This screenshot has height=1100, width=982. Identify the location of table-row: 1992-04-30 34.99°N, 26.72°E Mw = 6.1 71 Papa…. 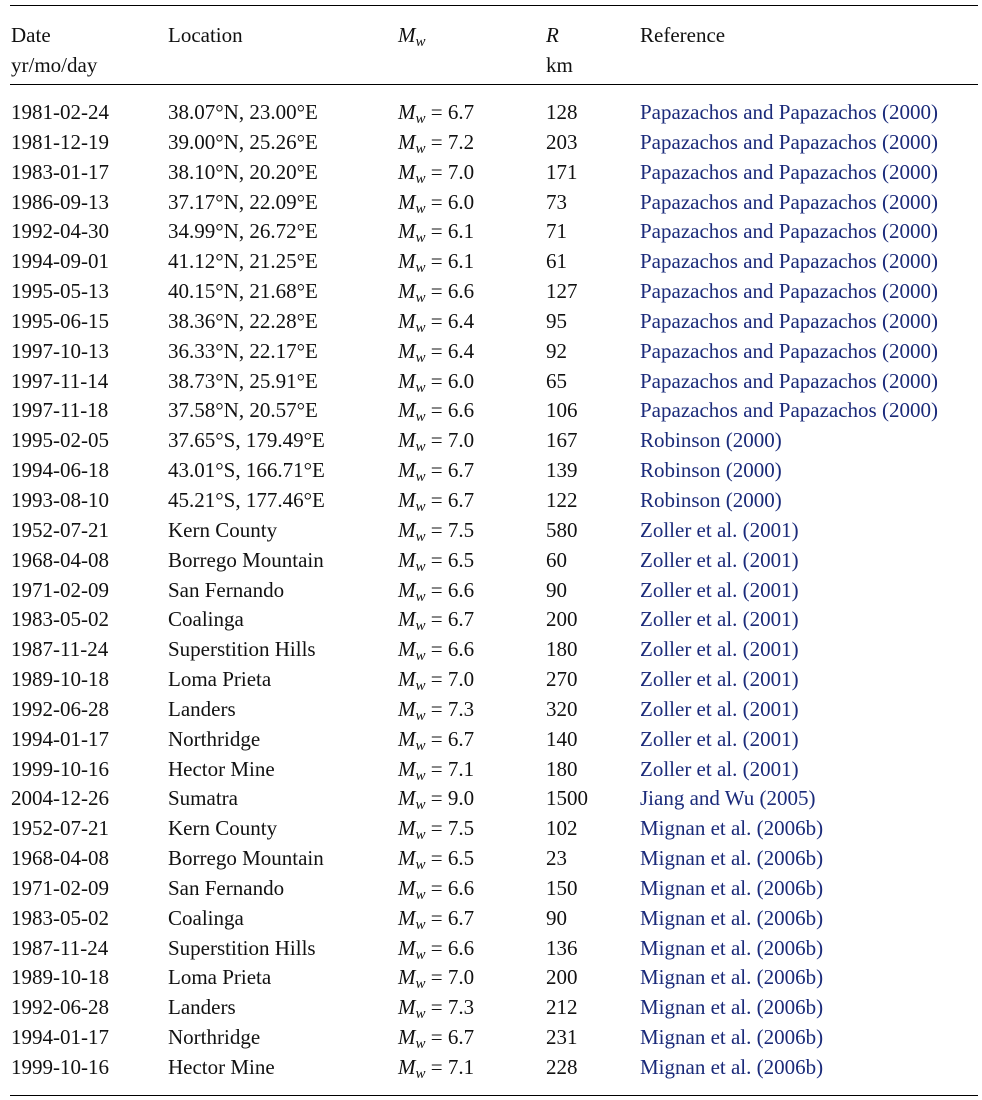
(491, 231).